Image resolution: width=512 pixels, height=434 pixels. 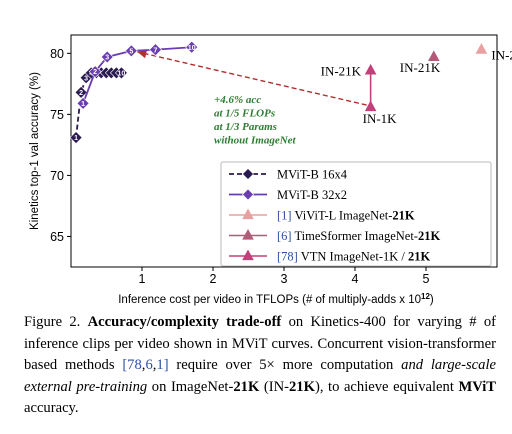 I want to click on legend-label: MViT-B 16x4, so click(x=312, y=175).